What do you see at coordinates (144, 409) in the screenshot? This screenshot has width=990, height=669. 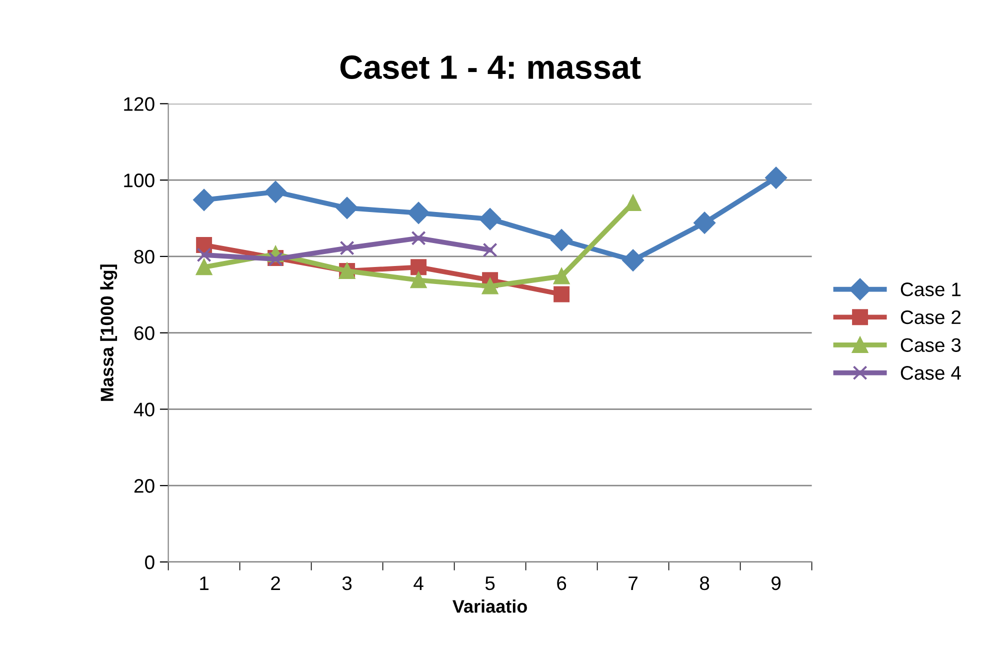 I see `y-tick-label: 40` at bounding box center [144, 409].